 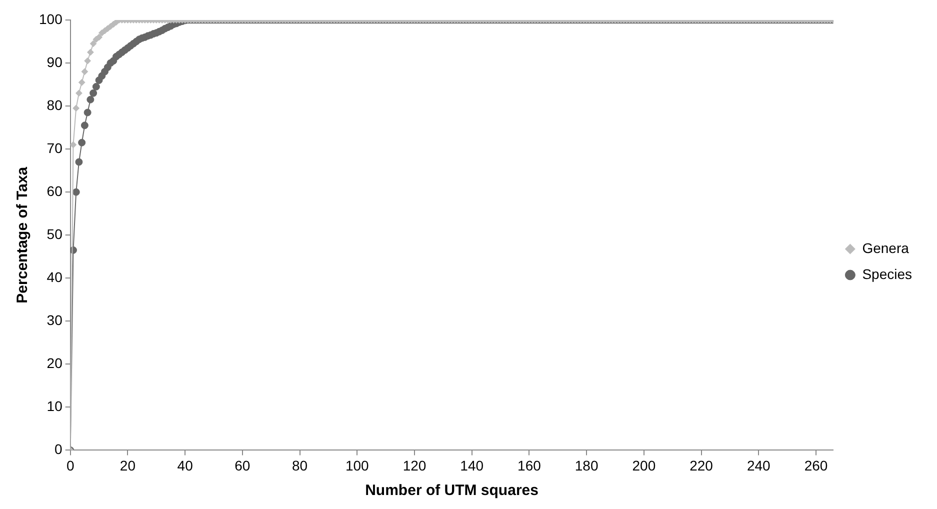 What do you see at coordinates (23, 235) in the screenshot?
I see `y-axis-title: Percentage of Taxa` at bounding box center [23, 235].